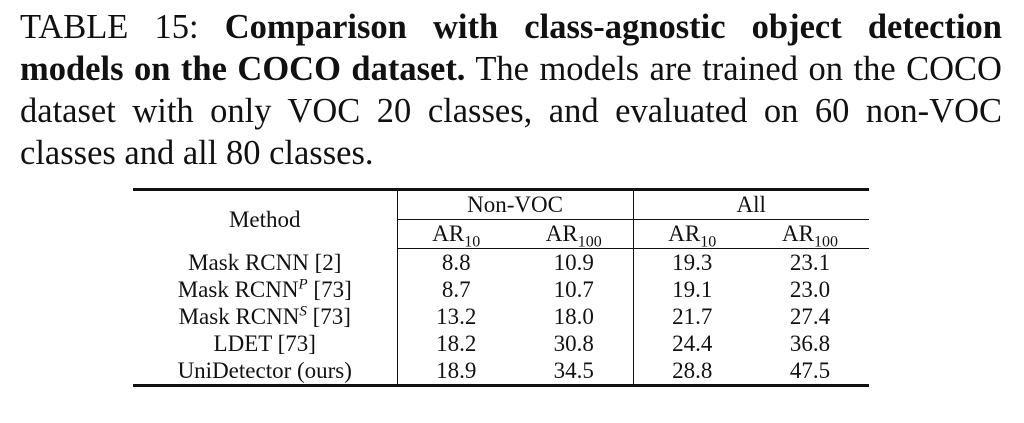 Image resolution: width=1024 pixels, height=423 pixels. Describe the element at coordinates (501, 316) in the screenshot. I see `table-row: Mask RCNNS [73] 13.2 18.0 21.7 27.4` at that location.